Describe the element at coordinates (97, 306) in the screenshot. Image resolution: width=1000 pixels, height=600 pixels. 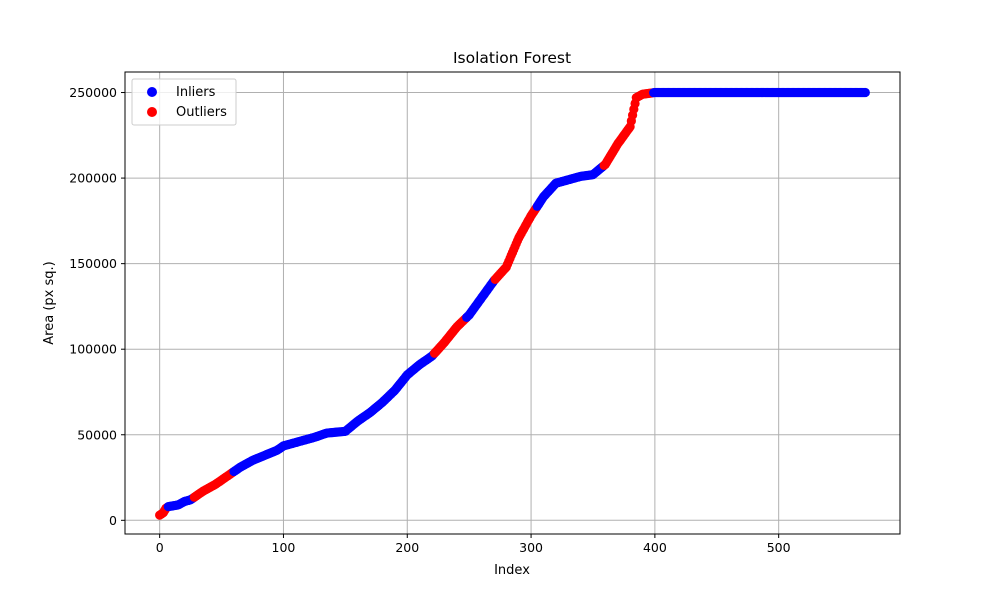
I see `y-axis-ticks: 0 50000 100000 150000 200000 250000` at that location.